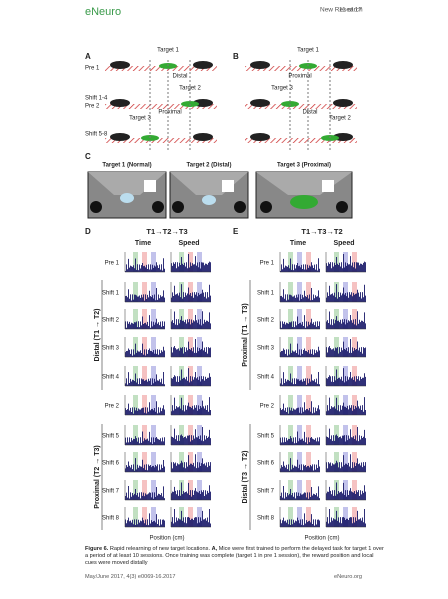  I want to click on view-title: Target 1 (Normal), so click(126, 166).